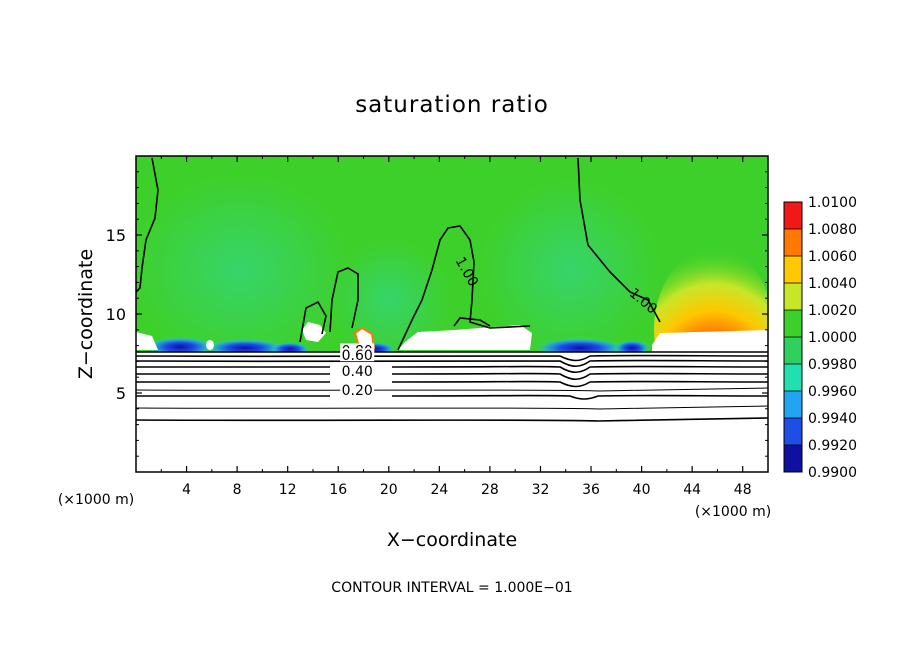 Image resolution: width=904 pixels, height=654 pixels. What do you see at coordinates (733, 512) in the screenshot?
I see `x-unit-right: (×1000 m)` at bounding box center [733, 512].